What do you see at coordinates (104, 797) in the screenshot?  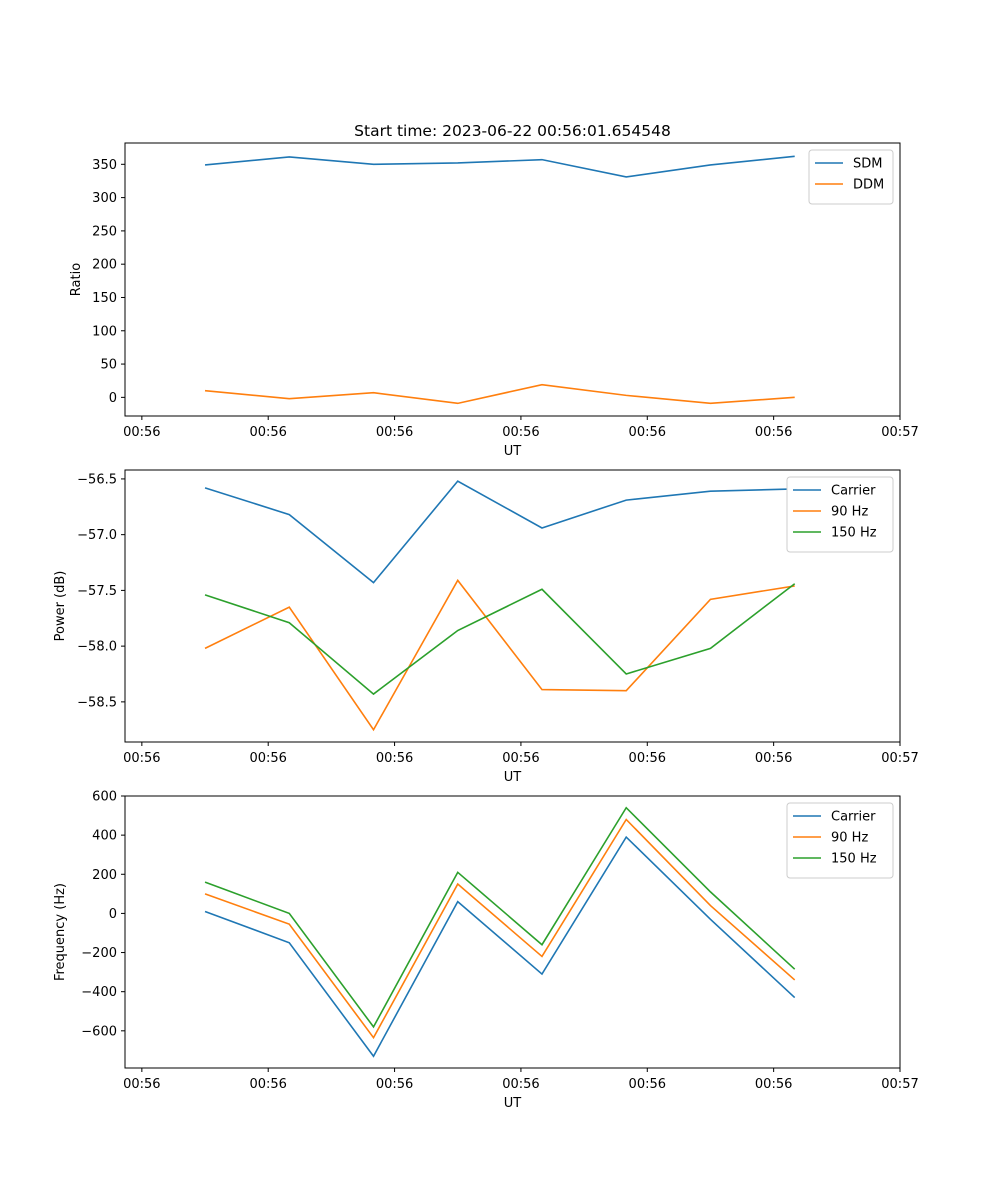 I see `frequency-y-tick-label: 600` at bounding box center [104, 797].